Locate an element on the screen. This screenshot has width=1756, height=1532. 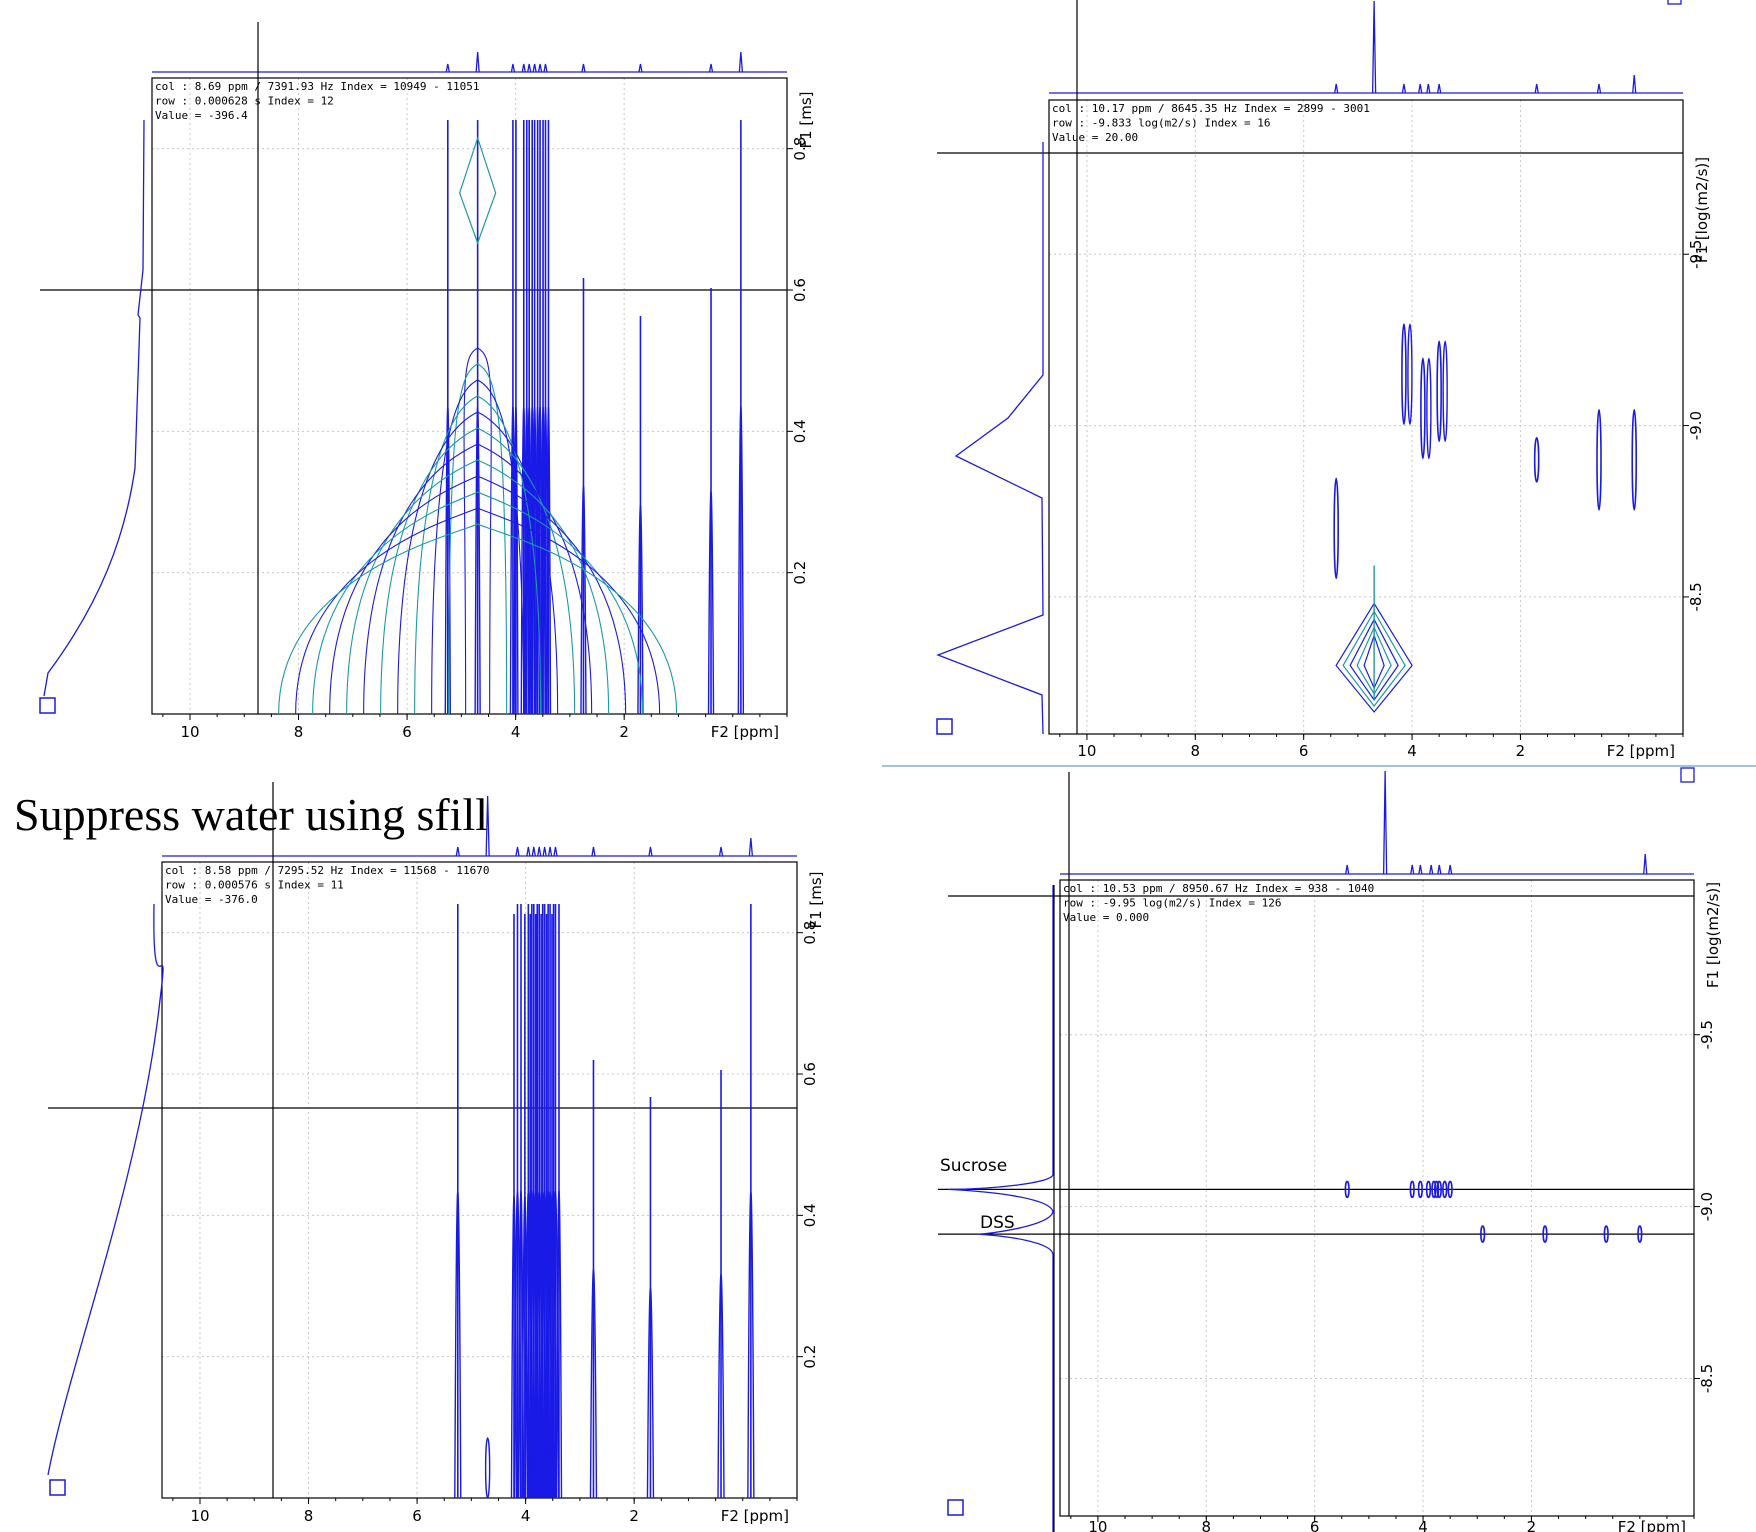
peak-stripe is located at coordinates (487, 1468).